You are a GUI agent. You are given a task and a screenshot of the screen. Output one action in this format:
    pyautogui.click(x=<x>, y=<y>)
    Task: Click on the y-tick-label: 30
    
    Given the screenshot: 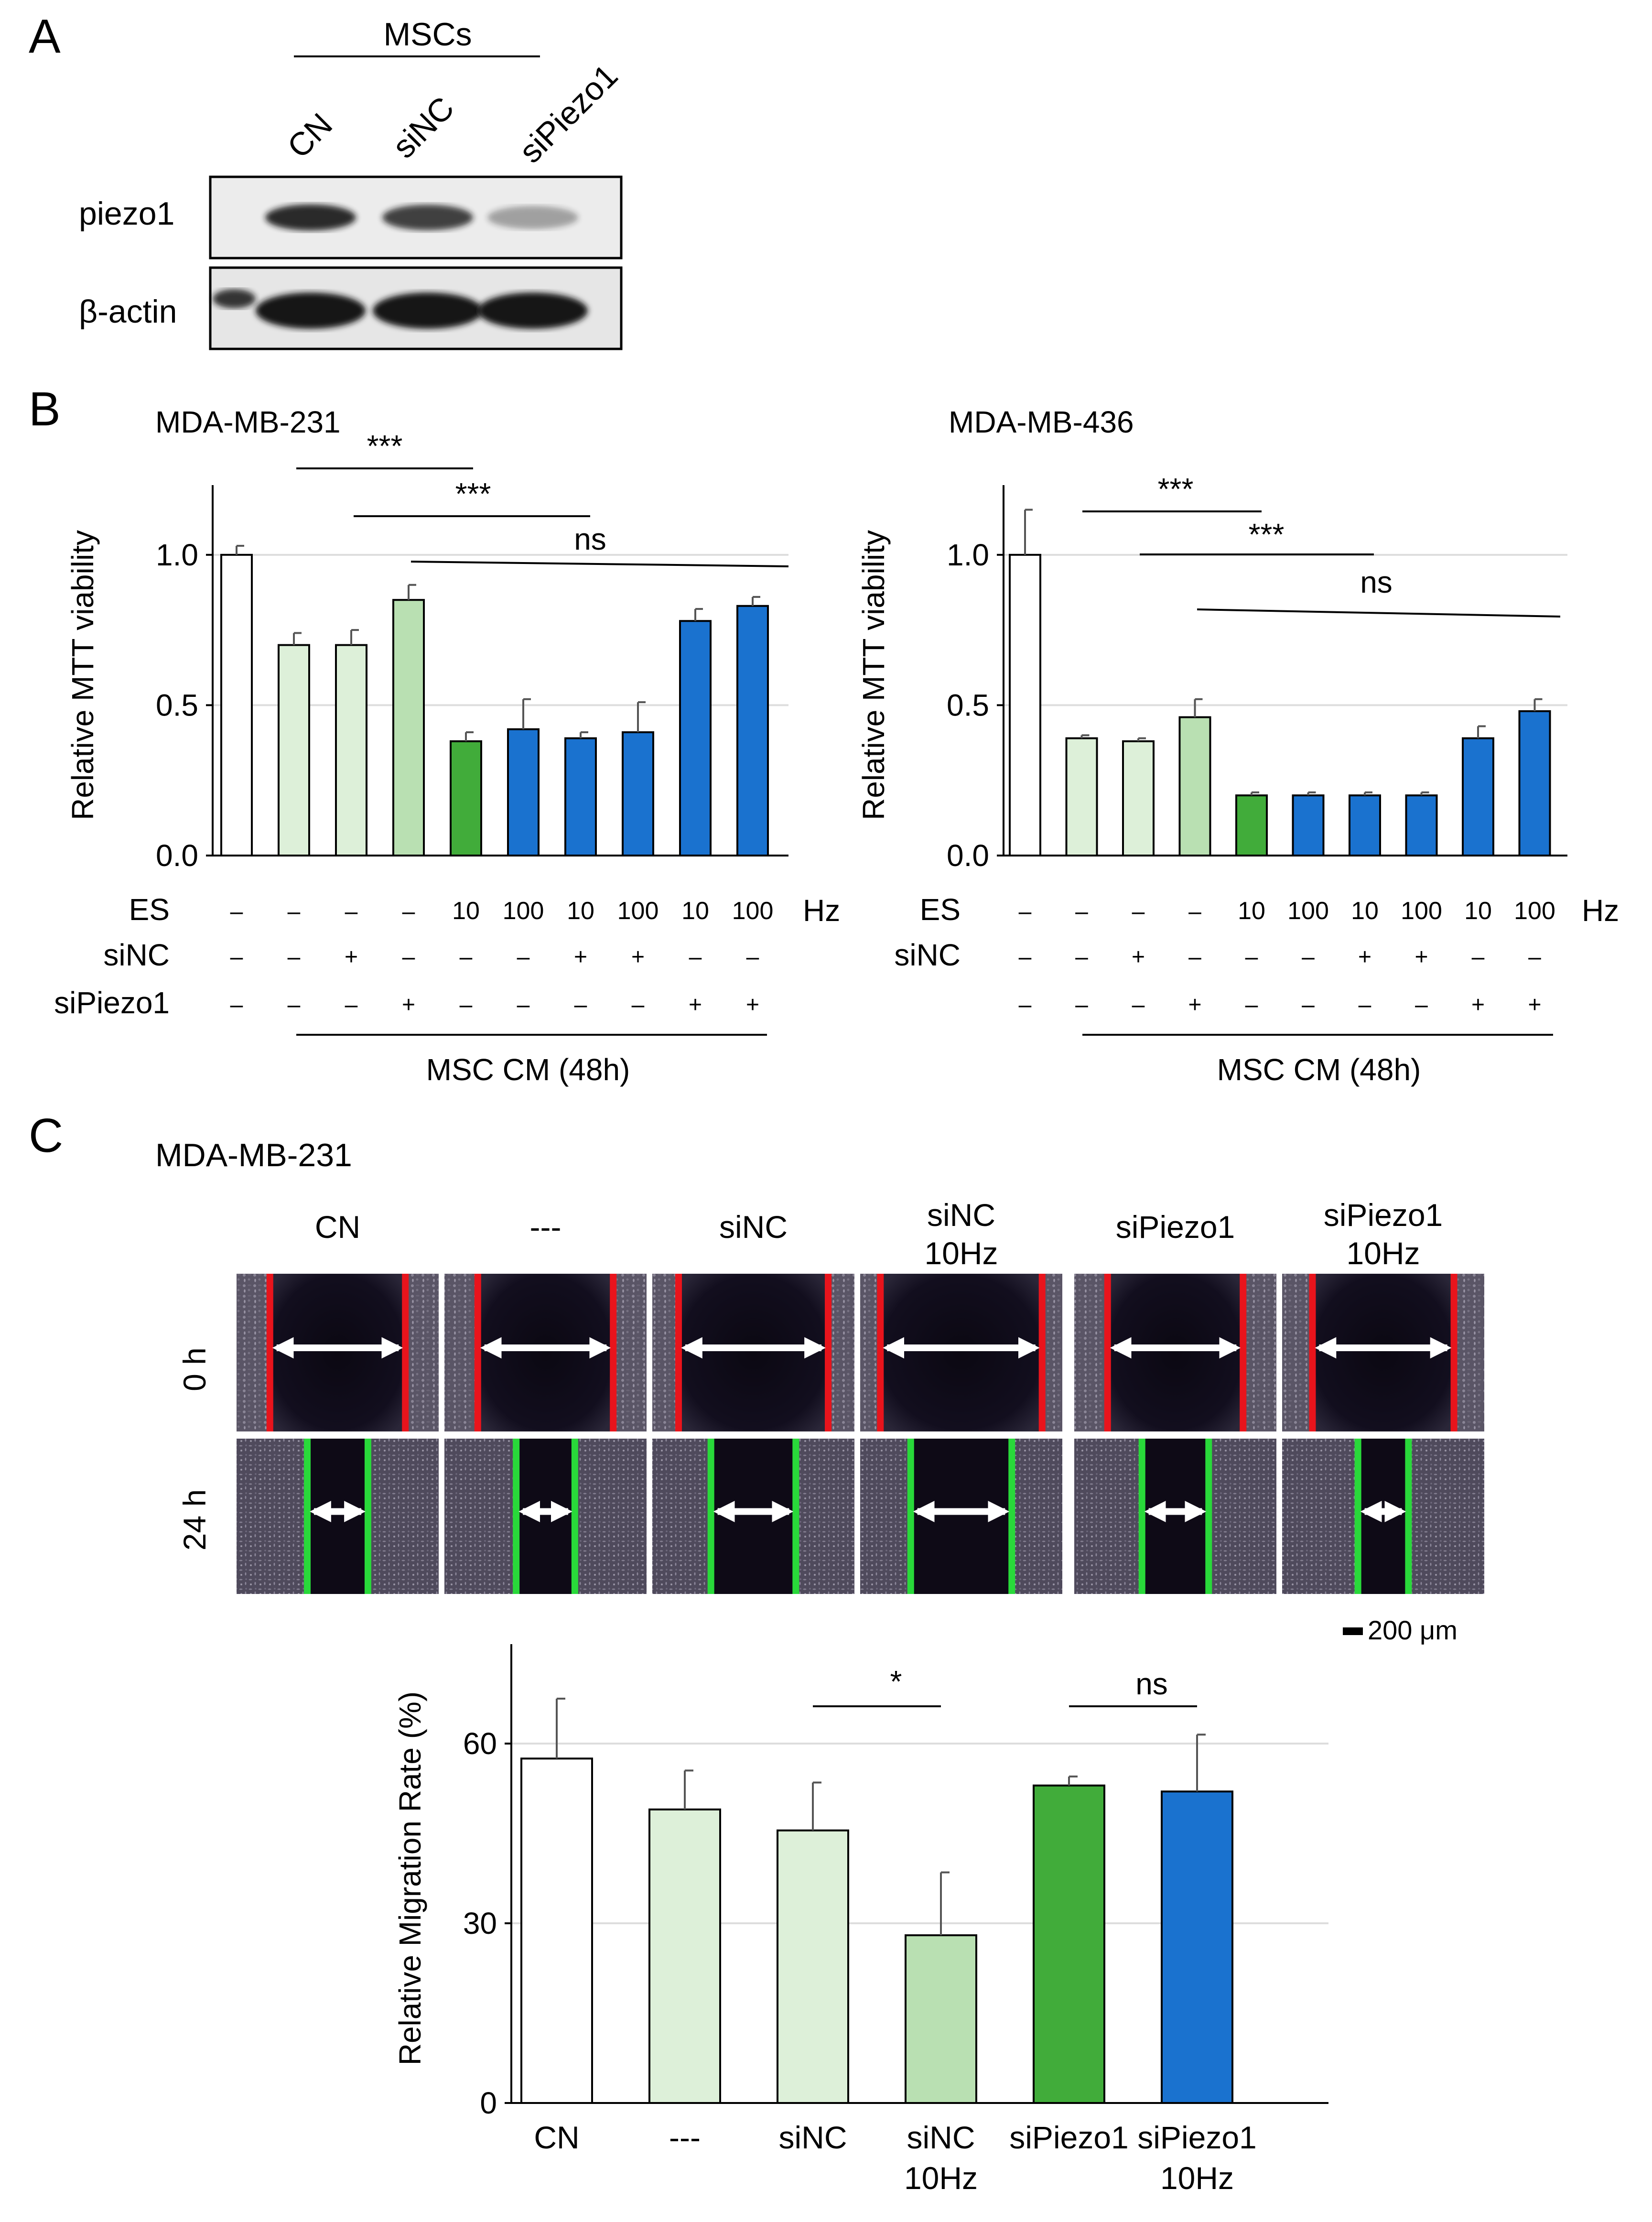 What is the action you would take?
    pyautogui.click(x=480, y=1923)
    